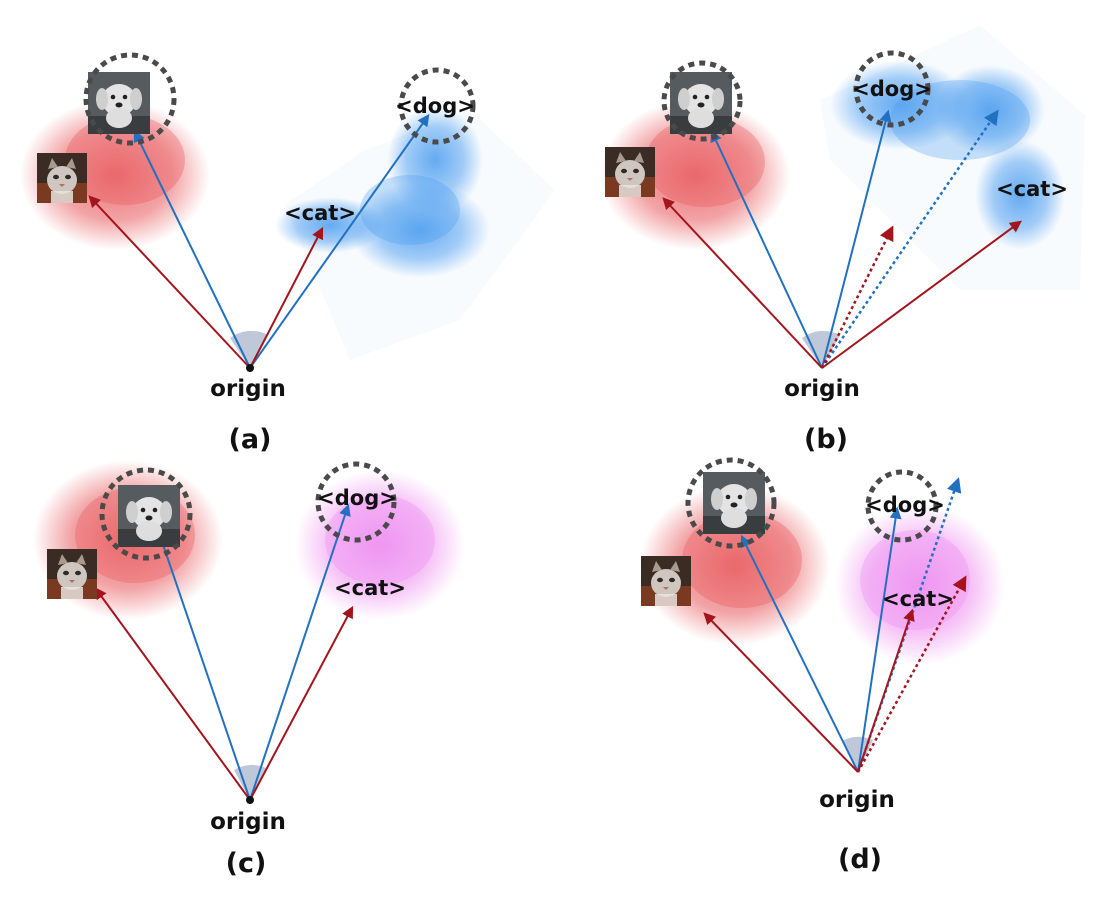 This screenshot has width=1099, height=911. I want to click on origin-label-d: origin, so click(857, 800).